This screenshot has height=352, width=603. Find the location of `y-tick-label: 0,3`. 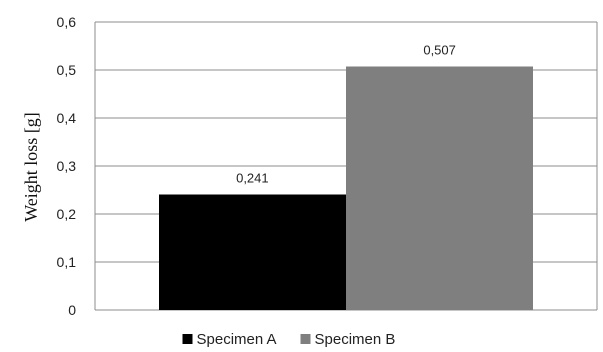

y-tick-label: 0,3 is located at coordinates (67, 166).